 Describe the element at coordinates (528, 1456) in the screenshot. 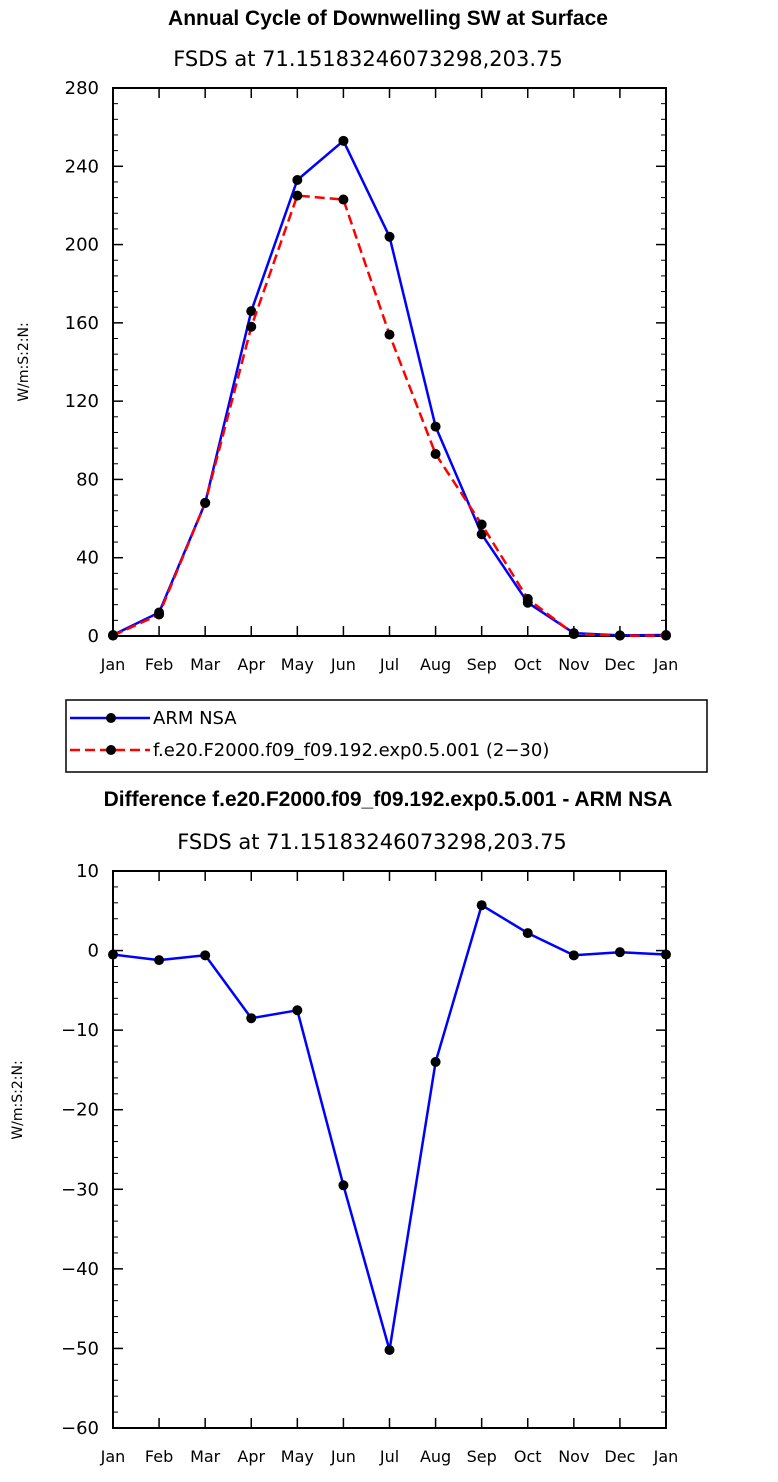

I see `chart2-xtick-label: Oct` at that location.